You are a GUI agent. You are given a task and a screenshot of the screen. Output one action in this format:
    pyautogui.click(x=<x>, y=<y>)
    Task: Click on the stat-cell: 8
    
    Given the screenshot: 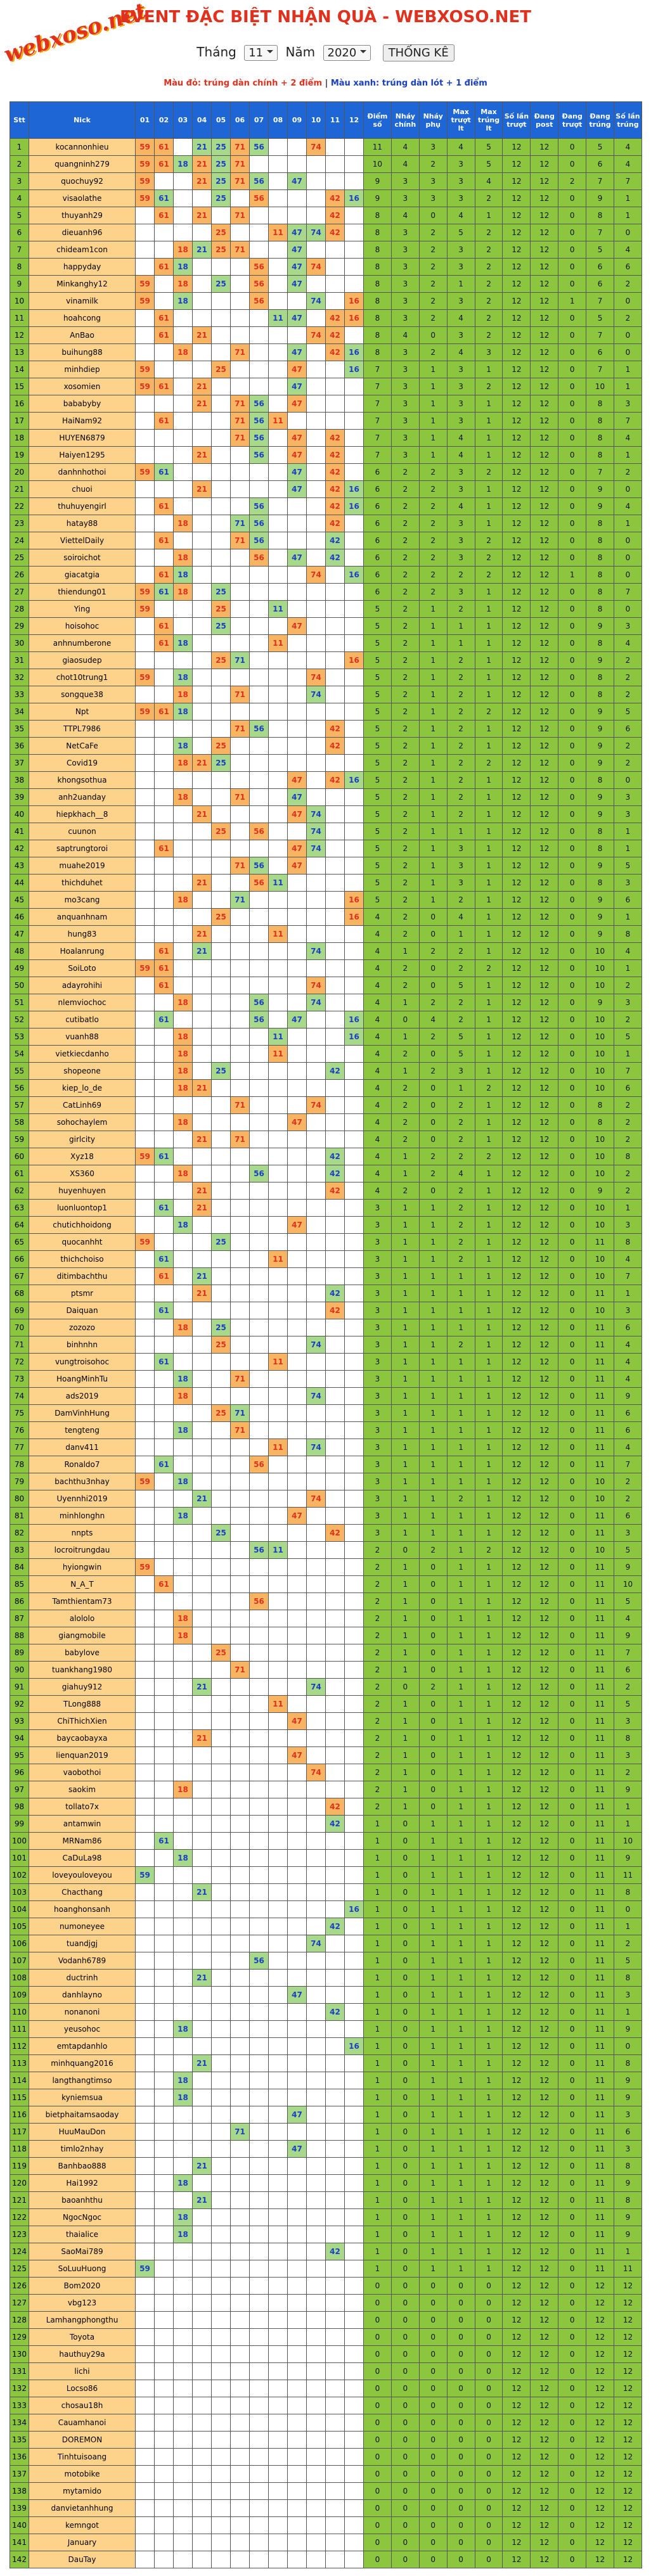 What is the action you would take?
    pyautogui.click(x=601, y=523)
    